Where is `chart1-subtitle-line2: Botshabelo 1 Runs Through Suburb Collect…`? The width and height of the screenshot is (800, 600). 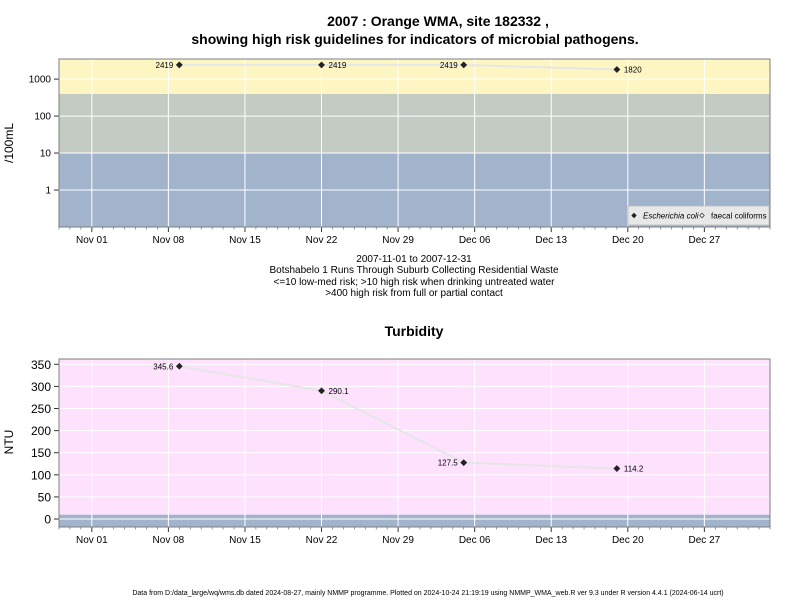
chart1-subtitle-line2: Botshabelo 1 Runs Through Suburb Collect… is located at coordinates (413, 270).